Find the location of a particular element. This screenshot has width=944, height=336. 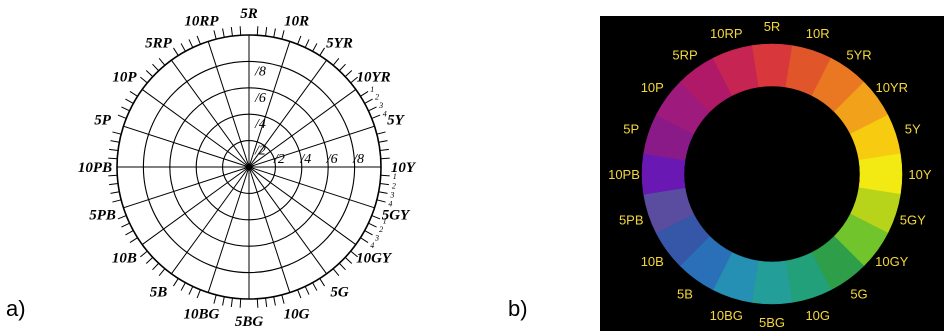

wheel-hue-label: 10Y is located at coordinates (919, 174).